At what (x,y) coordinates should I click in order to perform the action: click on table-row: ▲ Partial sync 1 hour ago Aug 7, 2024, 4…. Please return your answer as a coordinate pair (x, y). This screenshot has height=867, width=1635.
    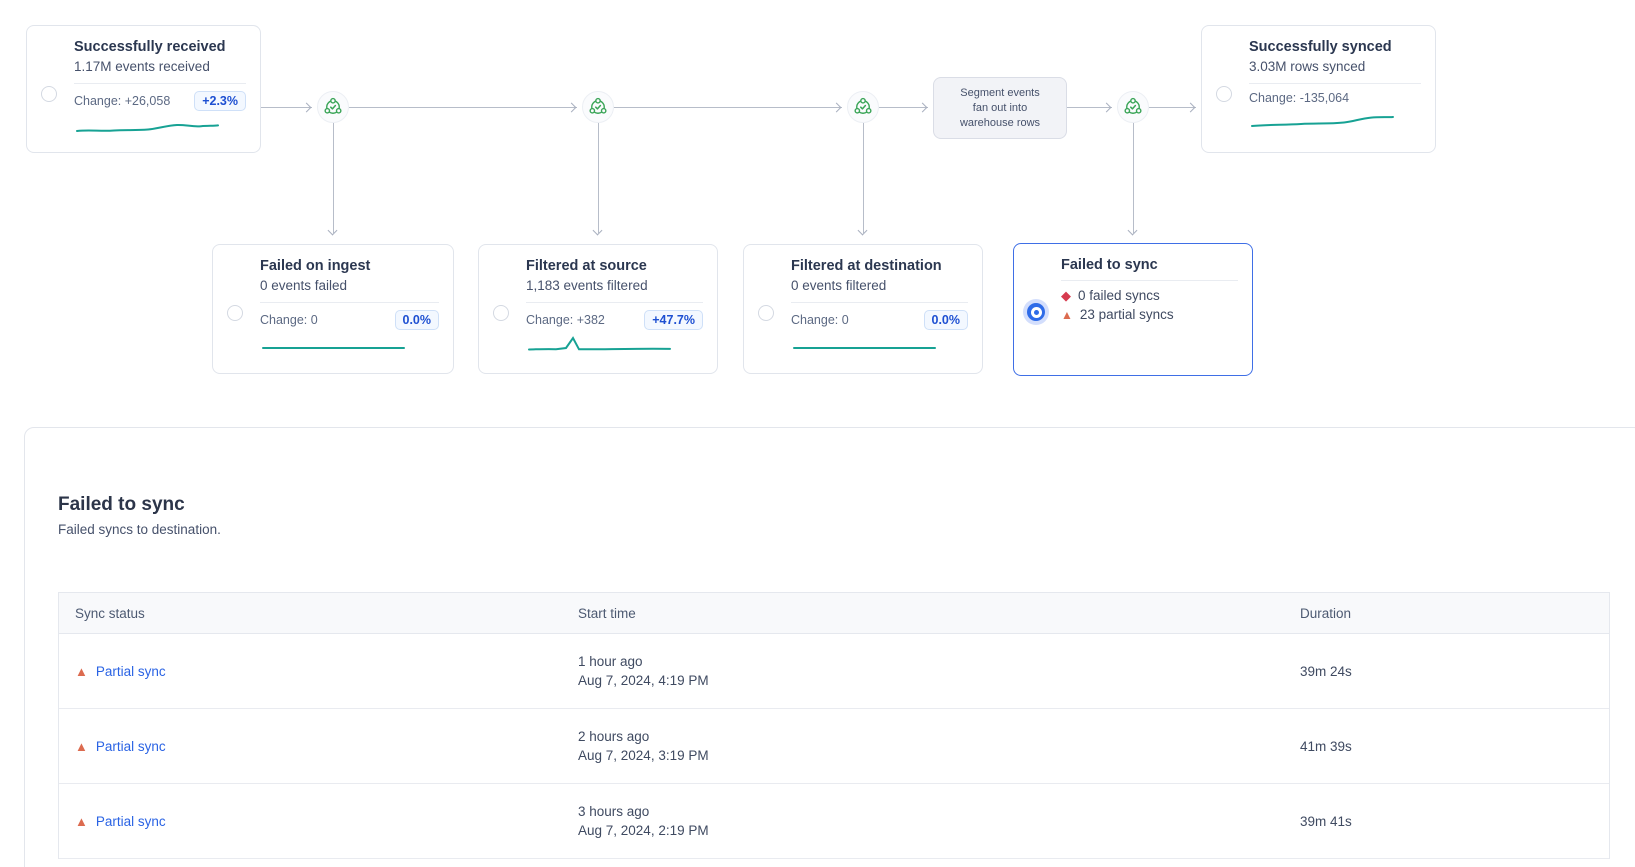
    Looking at the image, I should click on (834, 671).